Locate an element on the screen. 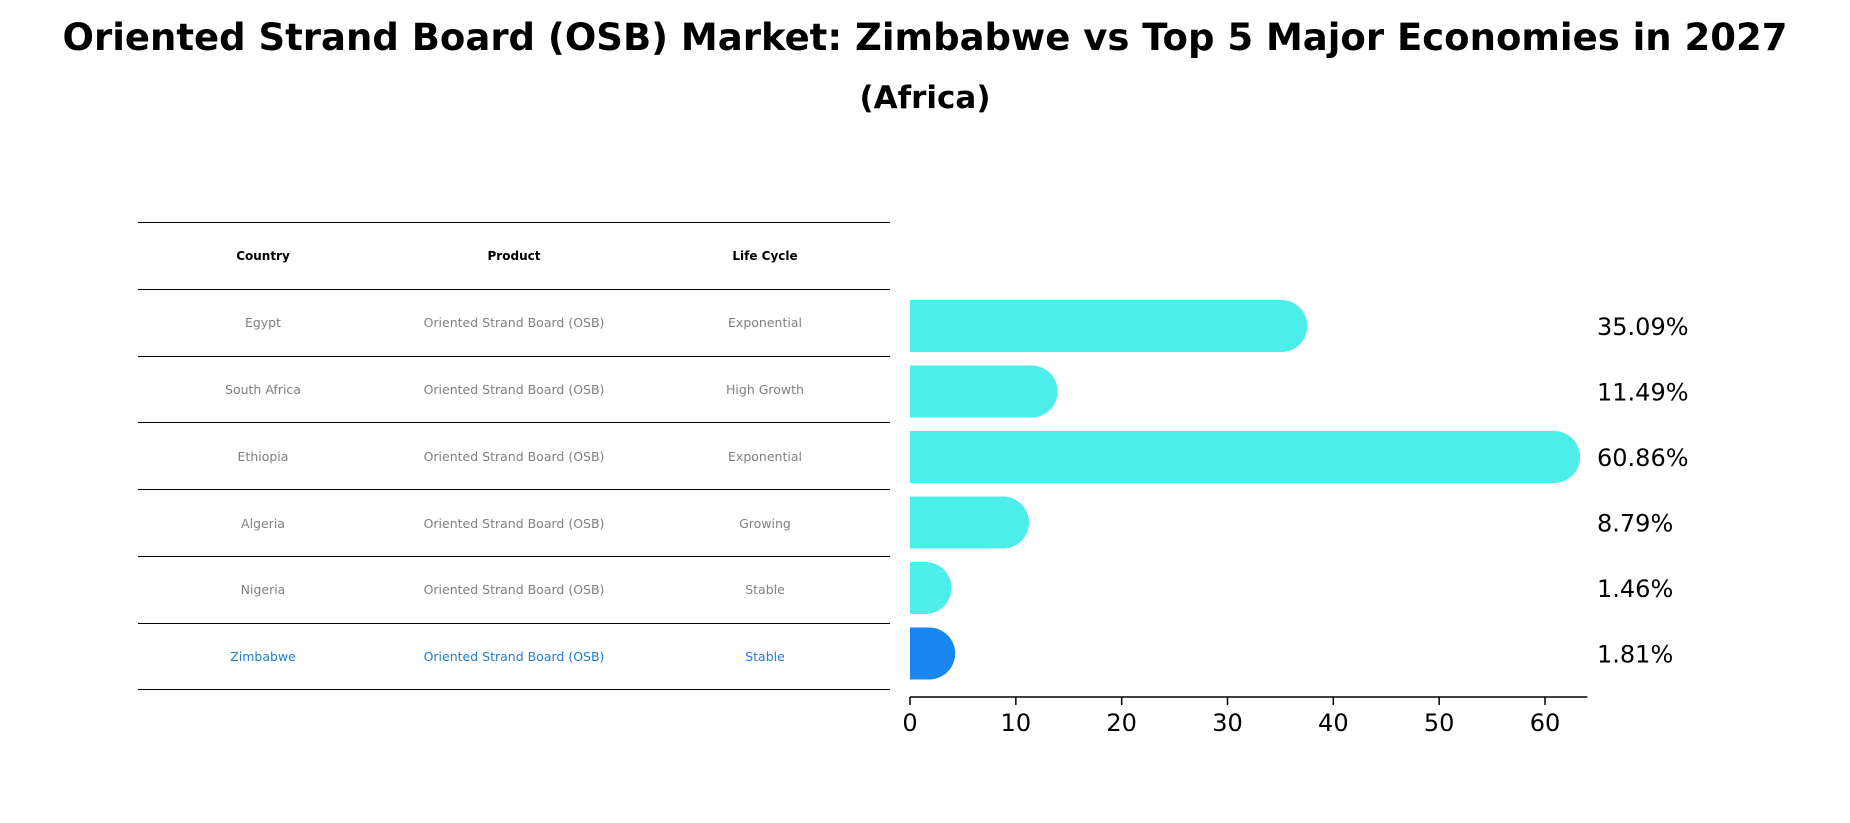  bar-algeria is located at coordinates (970, 522).